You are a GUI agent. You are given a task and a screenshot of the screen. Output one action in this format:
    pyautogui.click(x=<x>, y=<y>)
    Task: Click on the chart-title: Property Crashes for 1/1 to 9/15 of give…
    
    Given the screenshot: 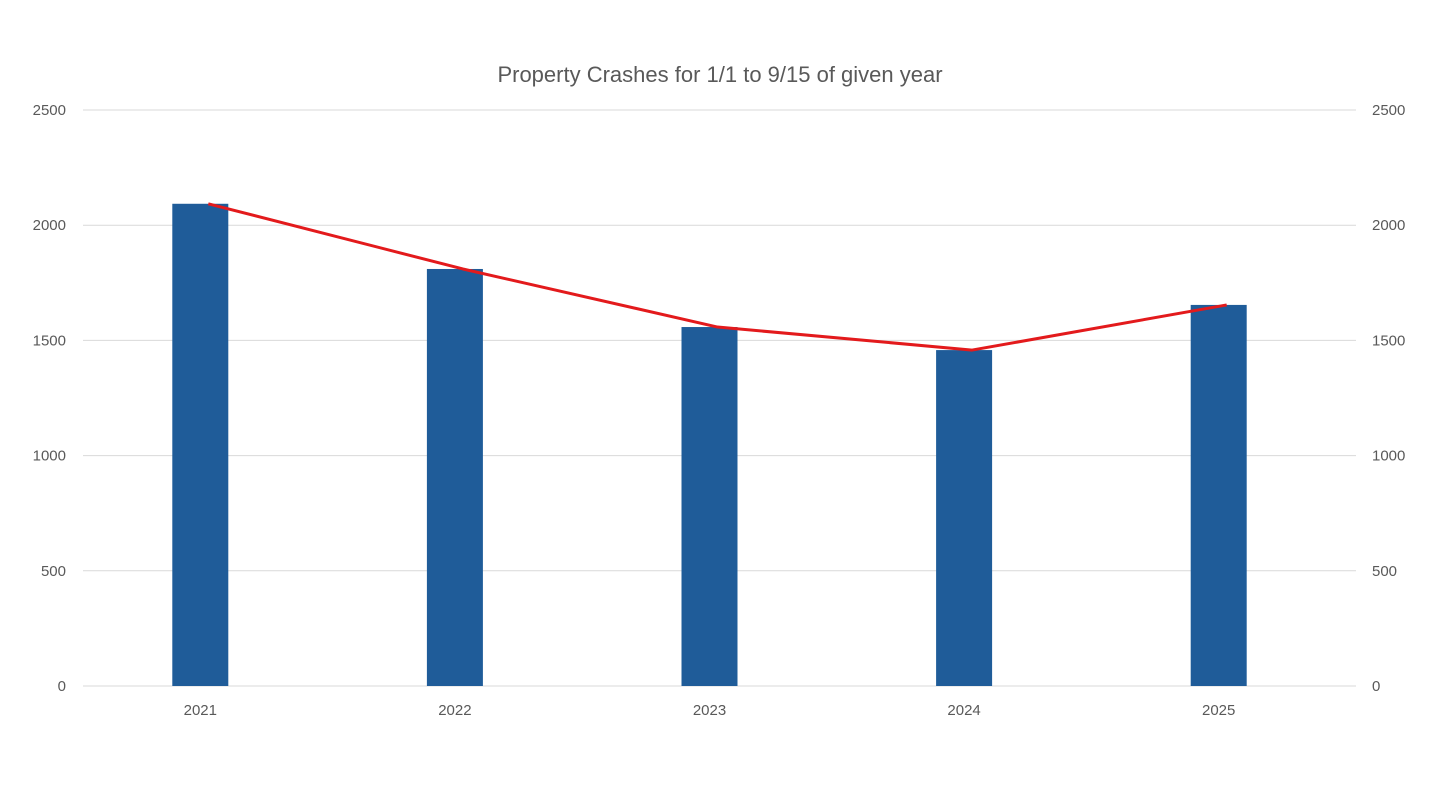 What is the action you would take?
    pyautogui.click(x=719, y=74)
    